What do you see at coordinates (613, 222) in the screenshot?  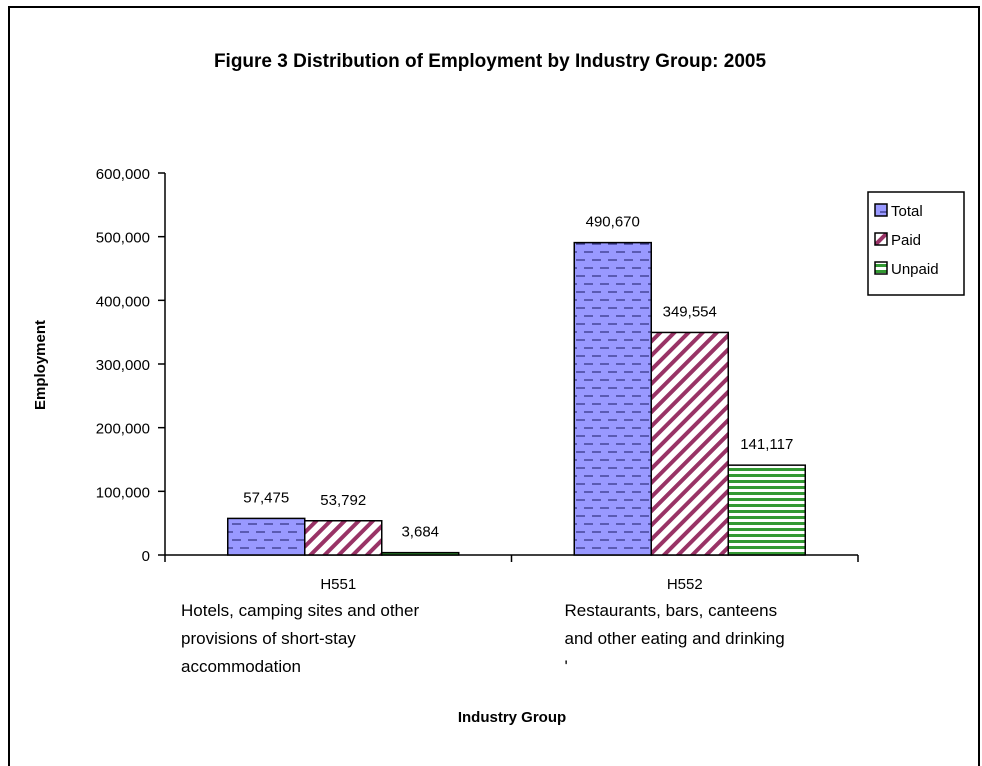 I see `data-label-total-h552: 490,670` at bounding box center [613, 222].